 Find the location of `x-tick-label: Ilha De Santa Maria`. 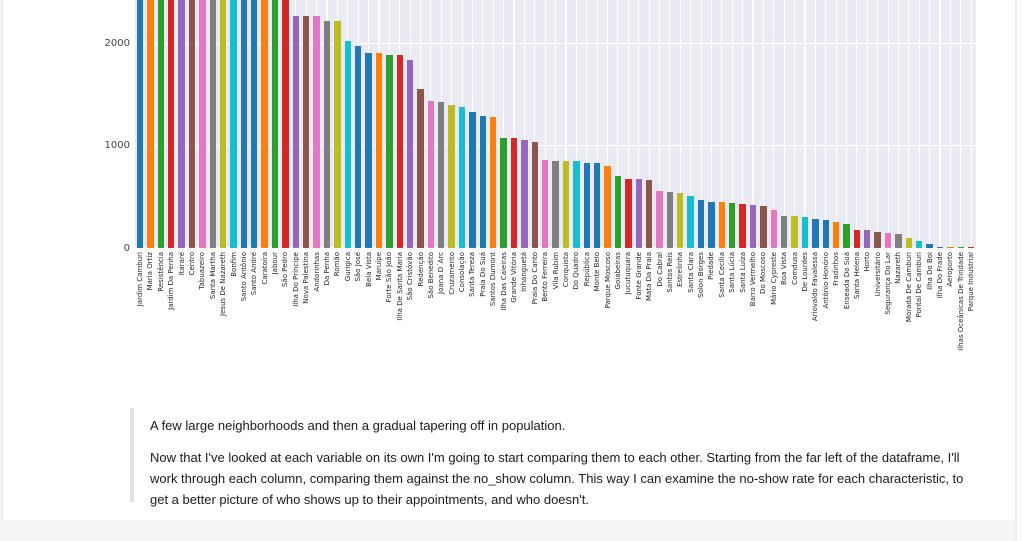

x-tick-label: Ilha De Santa Maria is located at coordinates (399, 286).